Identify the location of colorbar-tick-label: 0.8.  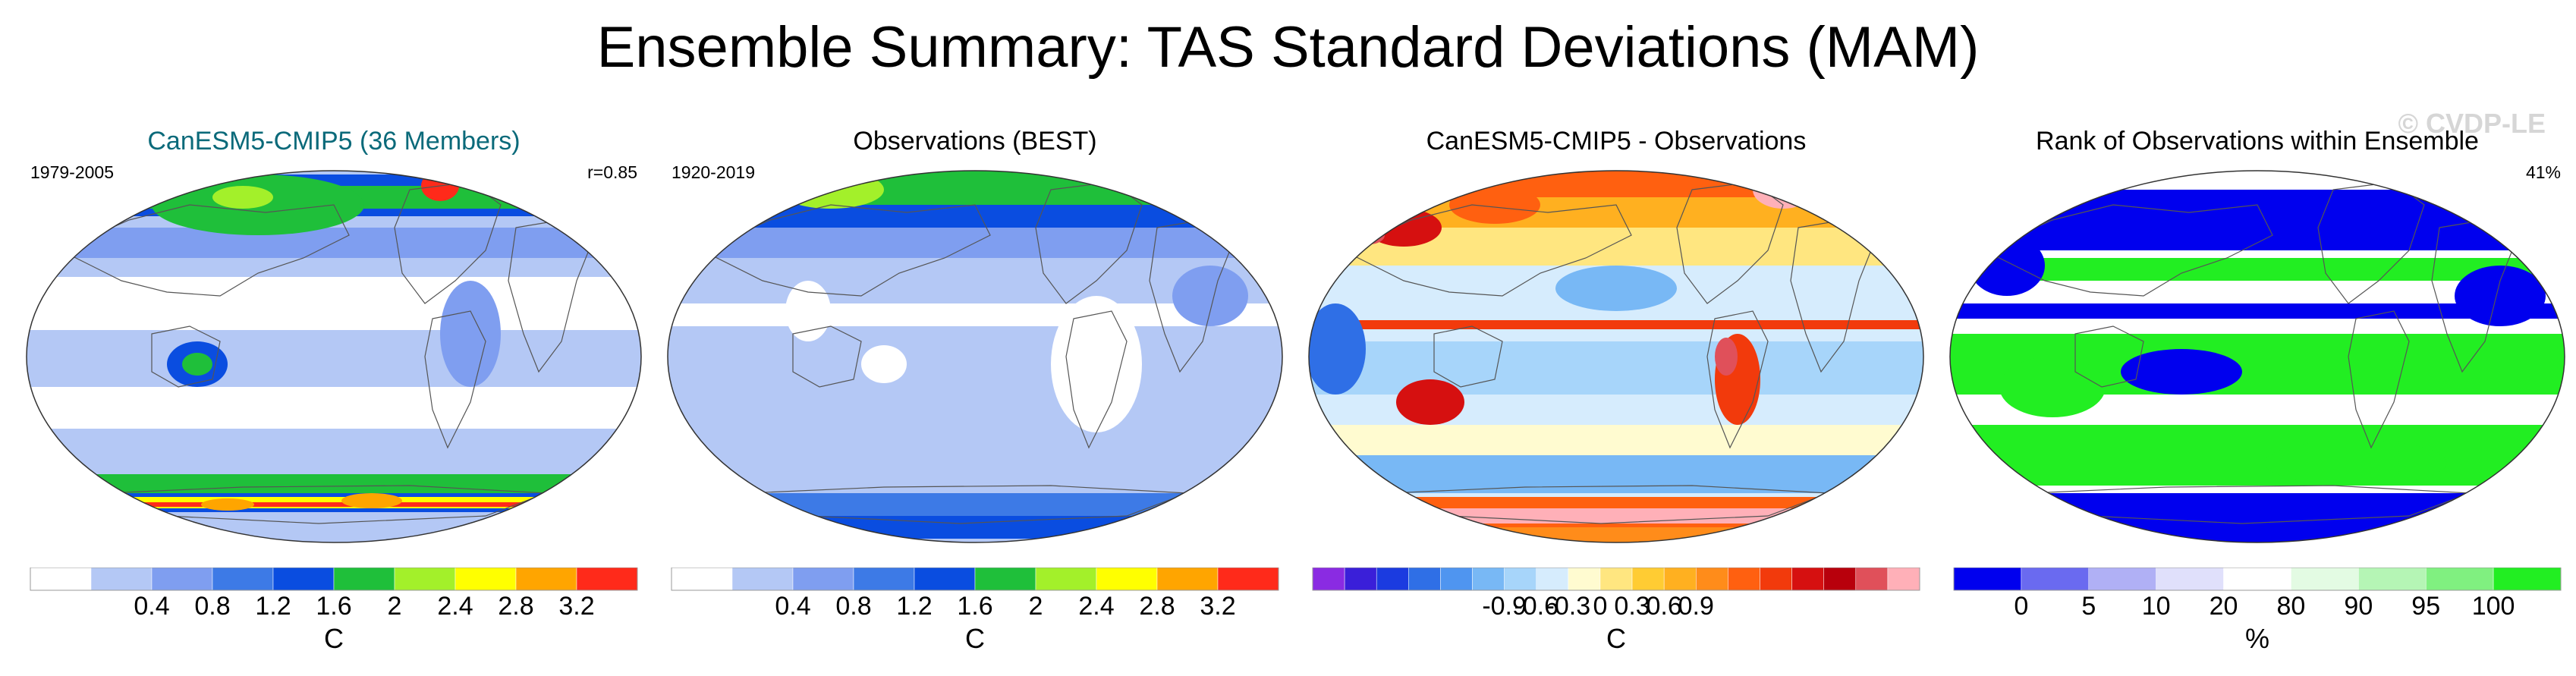
(212, 606).